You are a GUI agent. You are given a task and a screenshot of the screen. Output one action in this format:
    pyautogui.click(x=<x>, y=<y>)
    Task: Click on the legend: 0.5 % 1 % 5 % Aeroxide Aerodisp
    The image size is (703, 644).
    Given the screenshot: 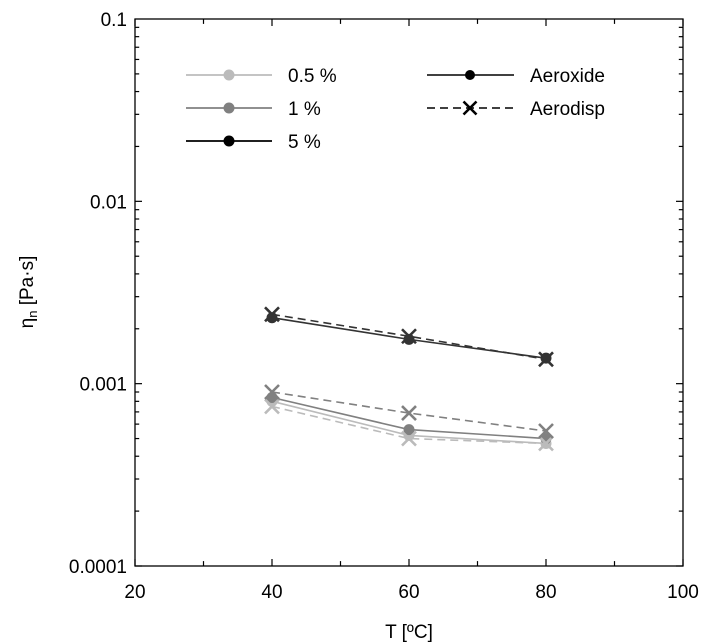 What is the action you would take?
    pyautogui.click(x=395, y=109)
    